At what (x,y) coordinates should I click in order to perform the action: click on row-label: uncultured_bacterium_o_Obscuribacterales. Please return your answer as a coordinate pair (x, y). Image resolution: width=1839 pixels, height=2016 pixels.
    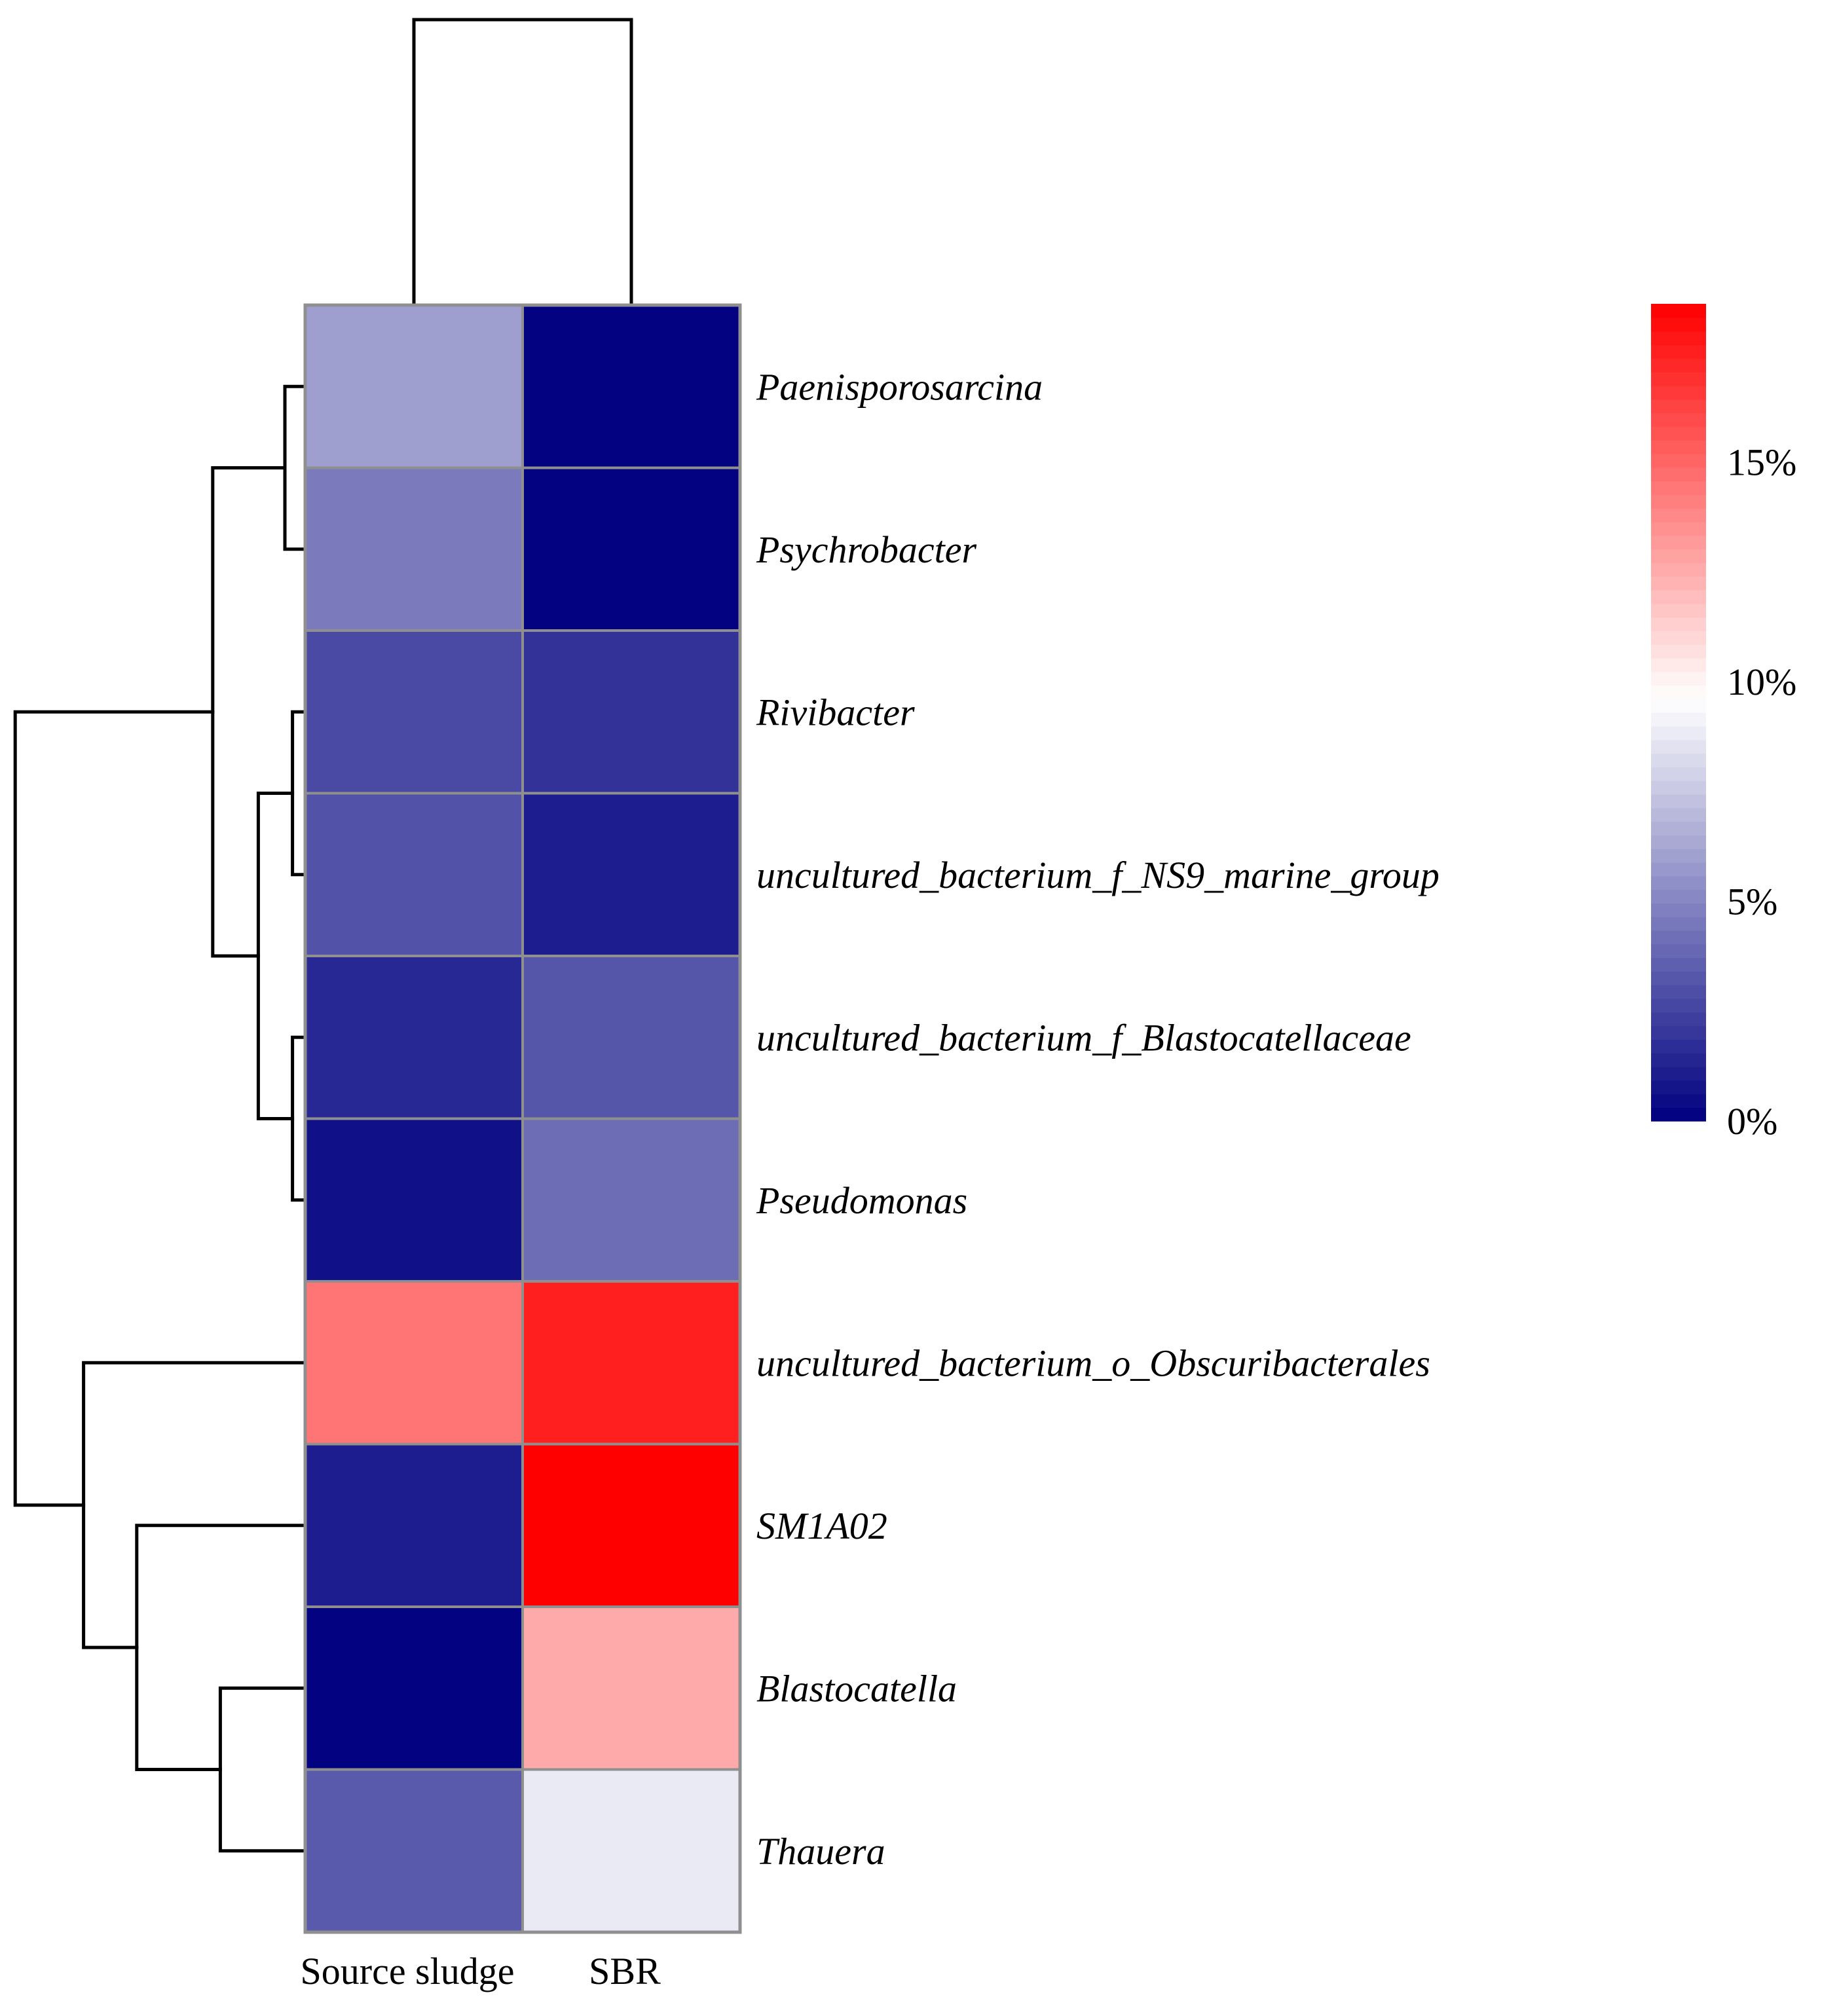
    Looking at the image, I should click on (1093, 1363).